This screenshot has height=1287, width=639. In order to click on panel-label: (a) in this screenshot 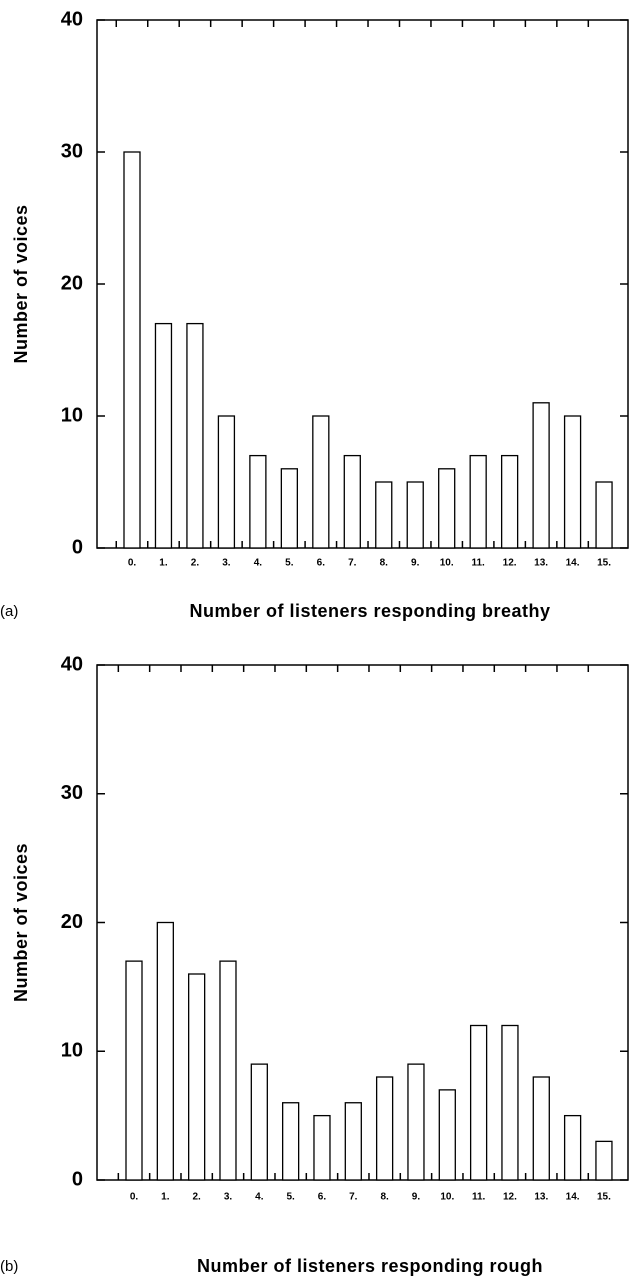, I will do `click(9, 611)`.